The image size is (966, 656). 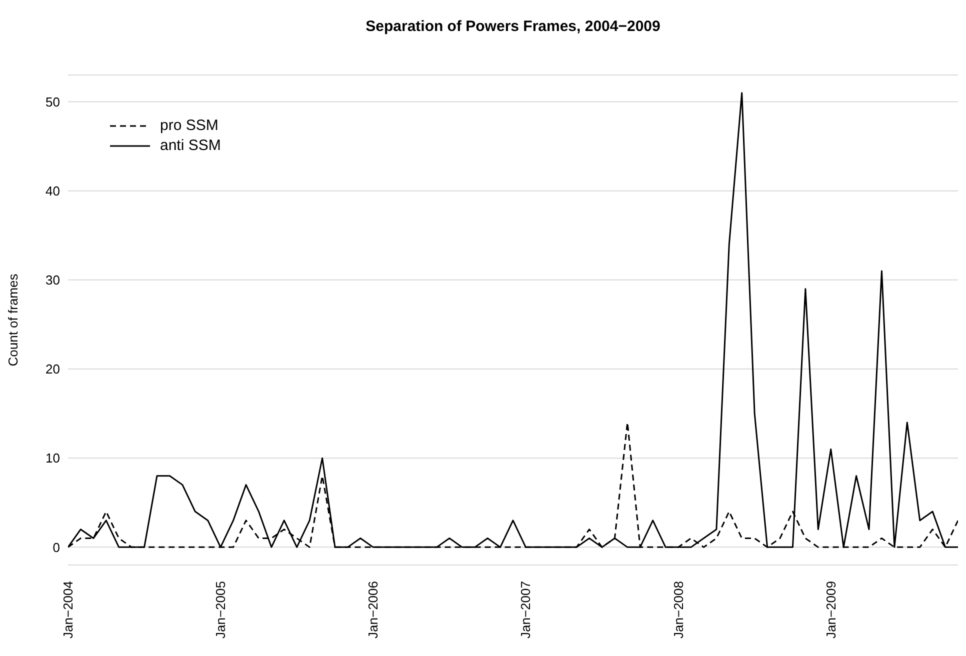 What do you see at coordinates (373, 609) in the screenshot?
I see `x-tick-label: Jan−2006` at bounding box center [373, 609].